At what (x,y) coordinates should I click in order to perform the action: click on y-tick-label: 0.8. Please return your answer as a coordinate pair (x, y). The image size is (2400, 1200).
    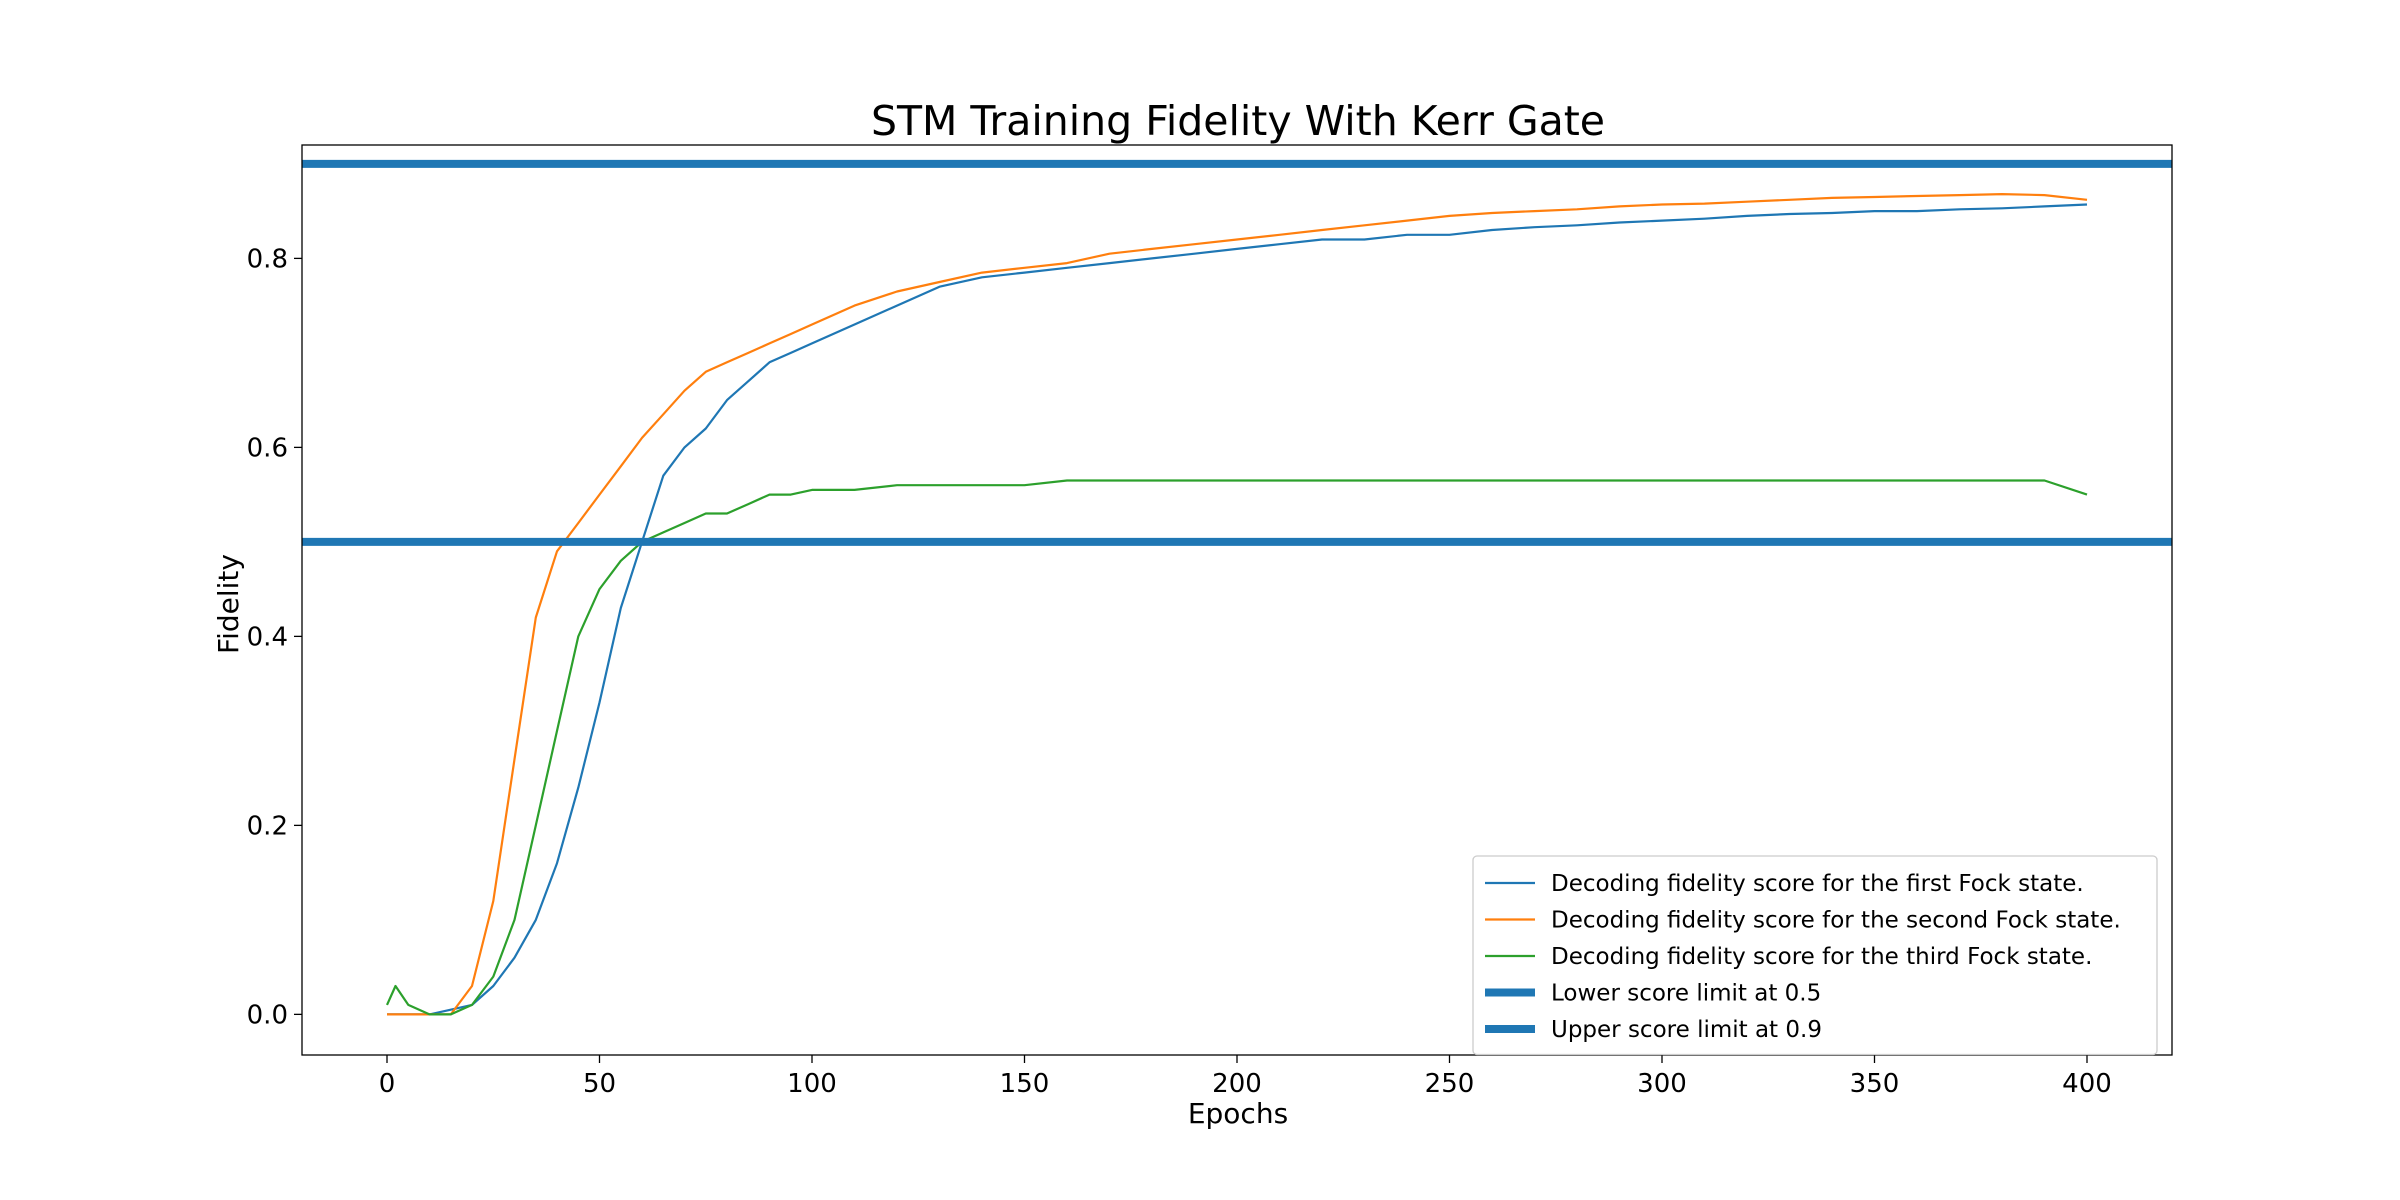
    Looking at the image, I should click on (267, 259).